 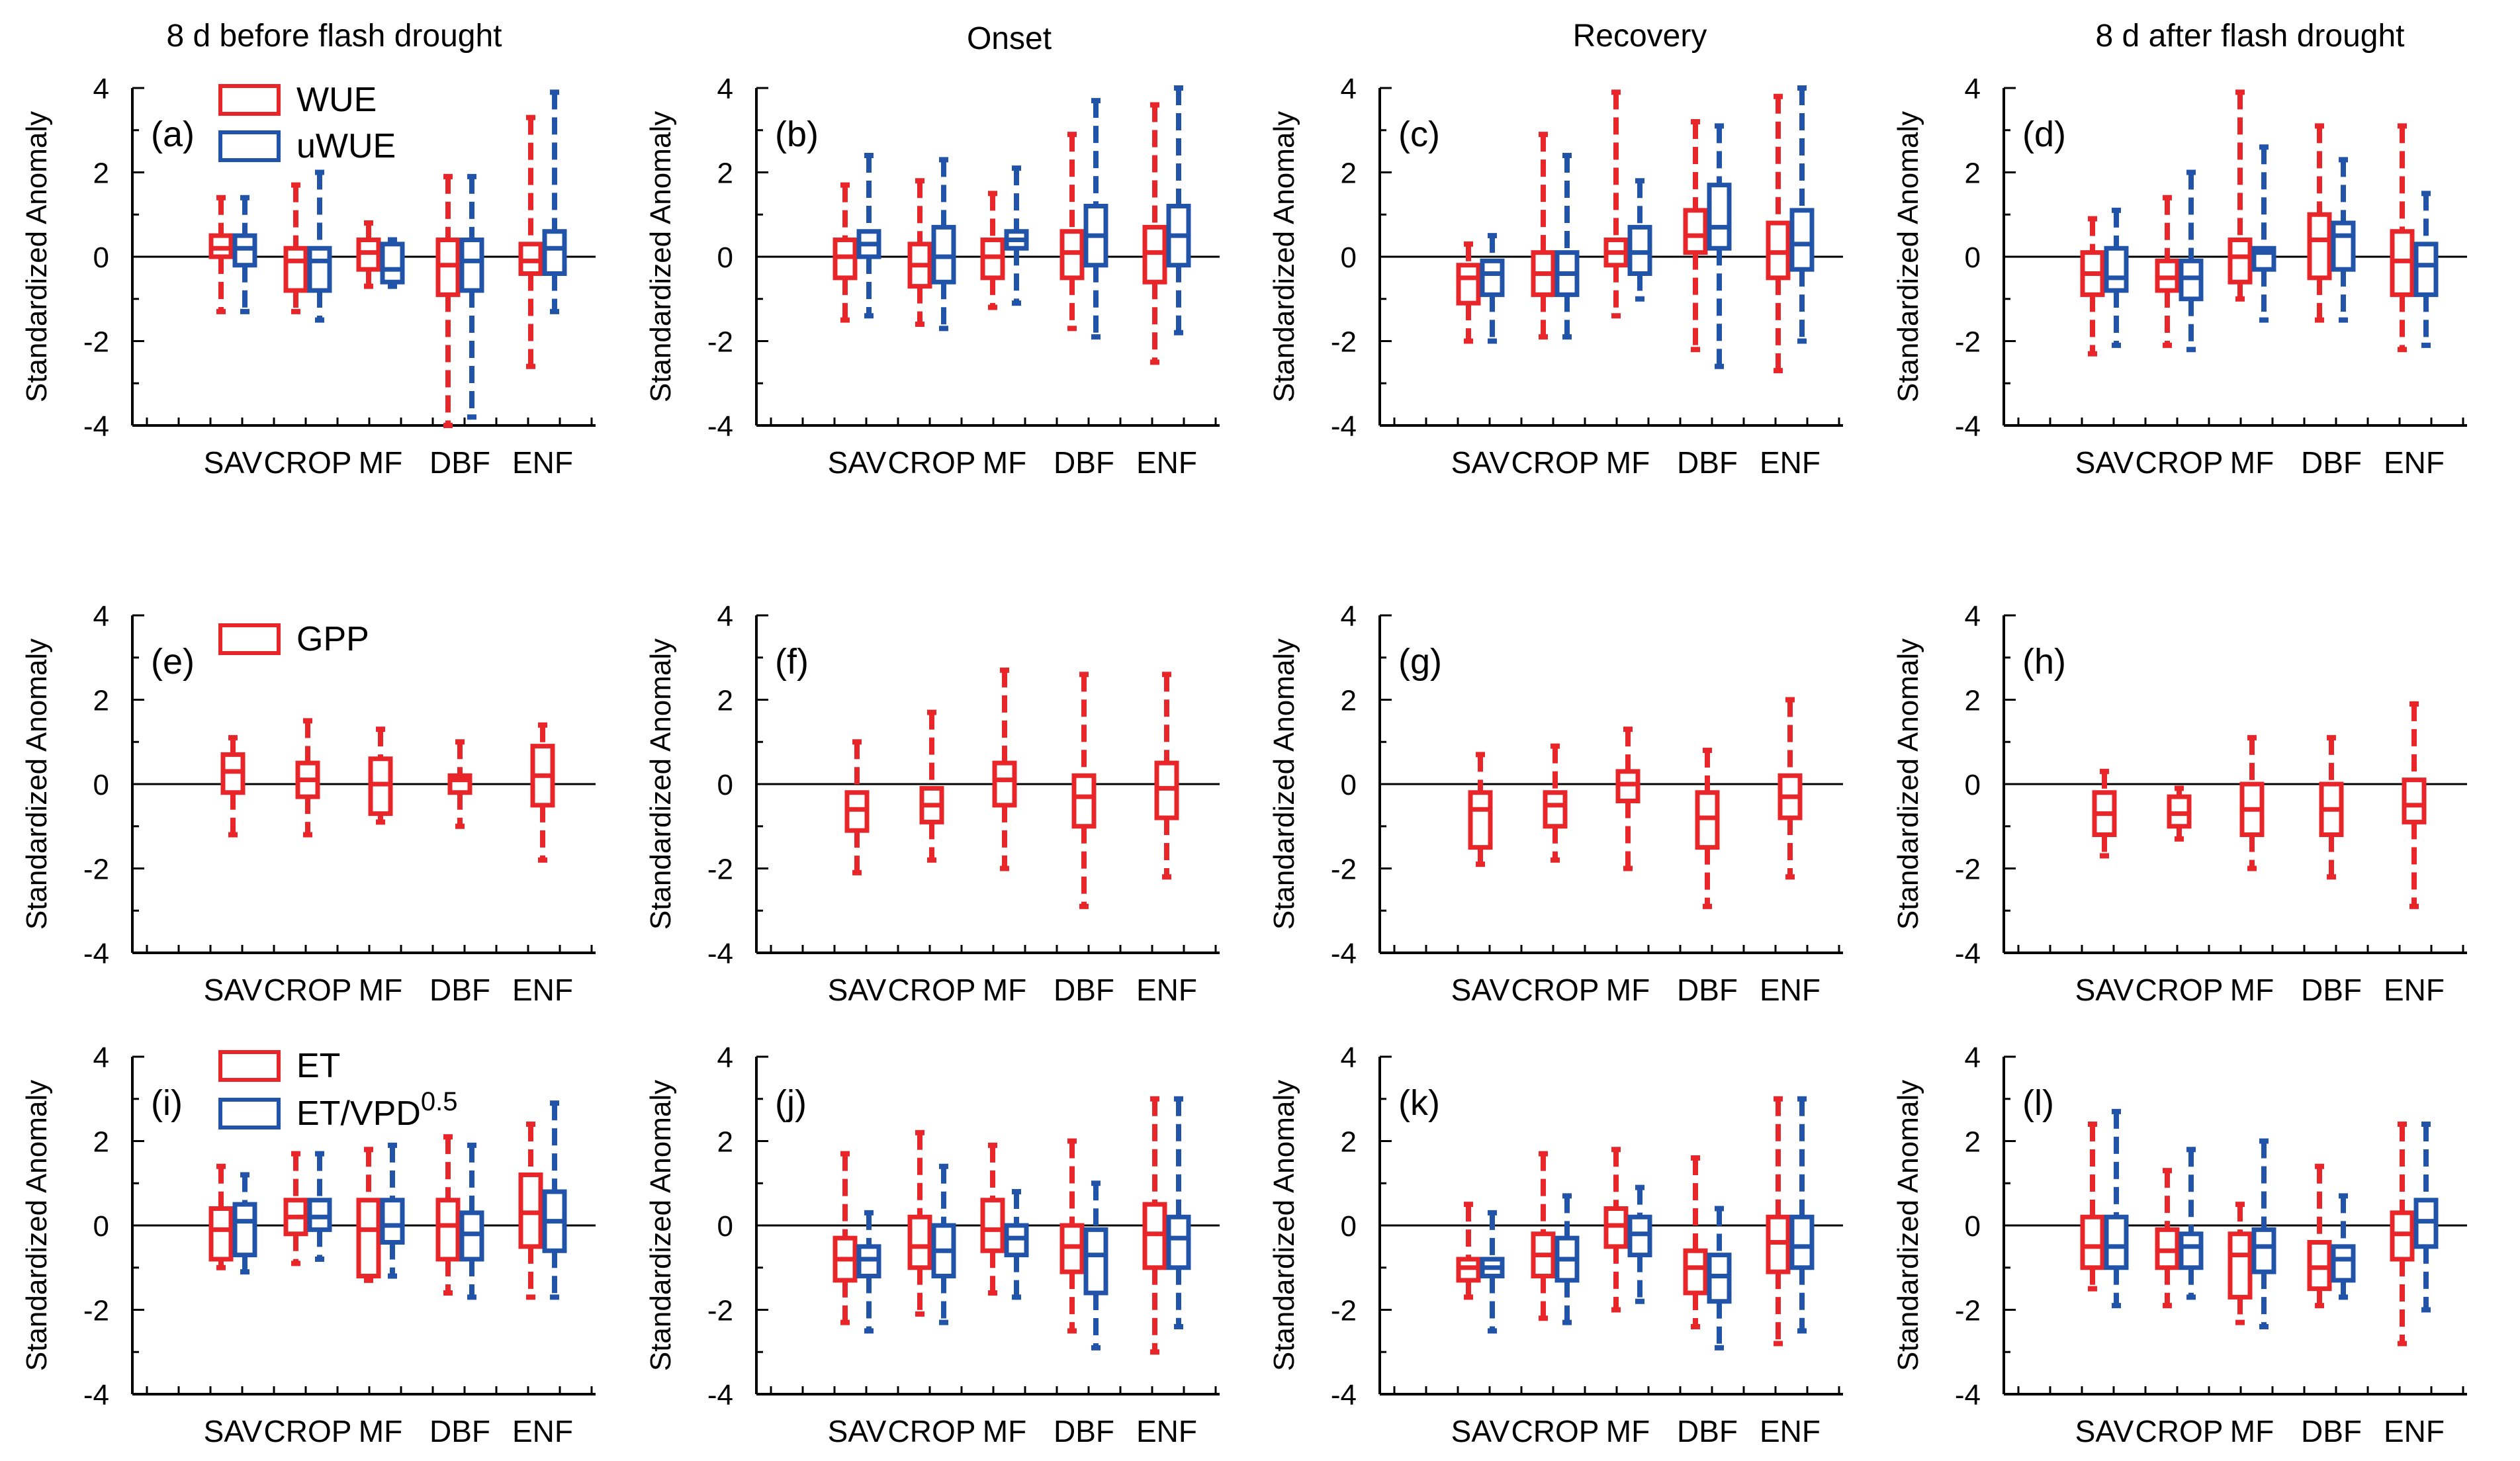 What do you see at coordinates (792, 662) in the screenshot?
I see `panel-label: (f)` at bounding box center [792, 662].